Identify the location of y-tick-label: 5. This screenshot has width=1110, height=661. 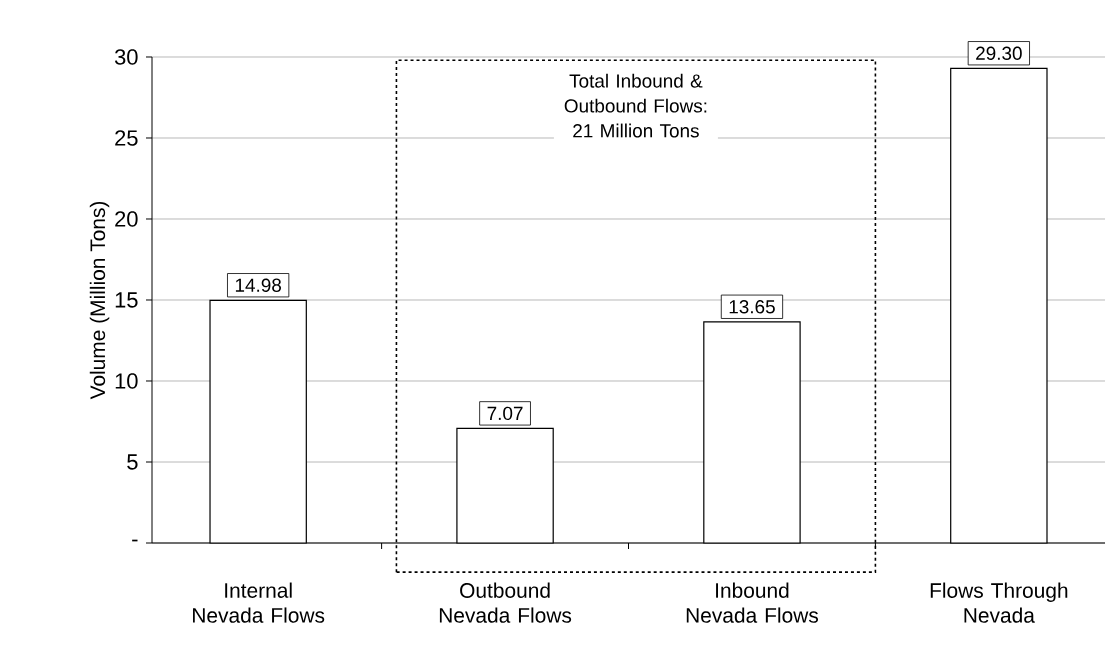
(132, 462).